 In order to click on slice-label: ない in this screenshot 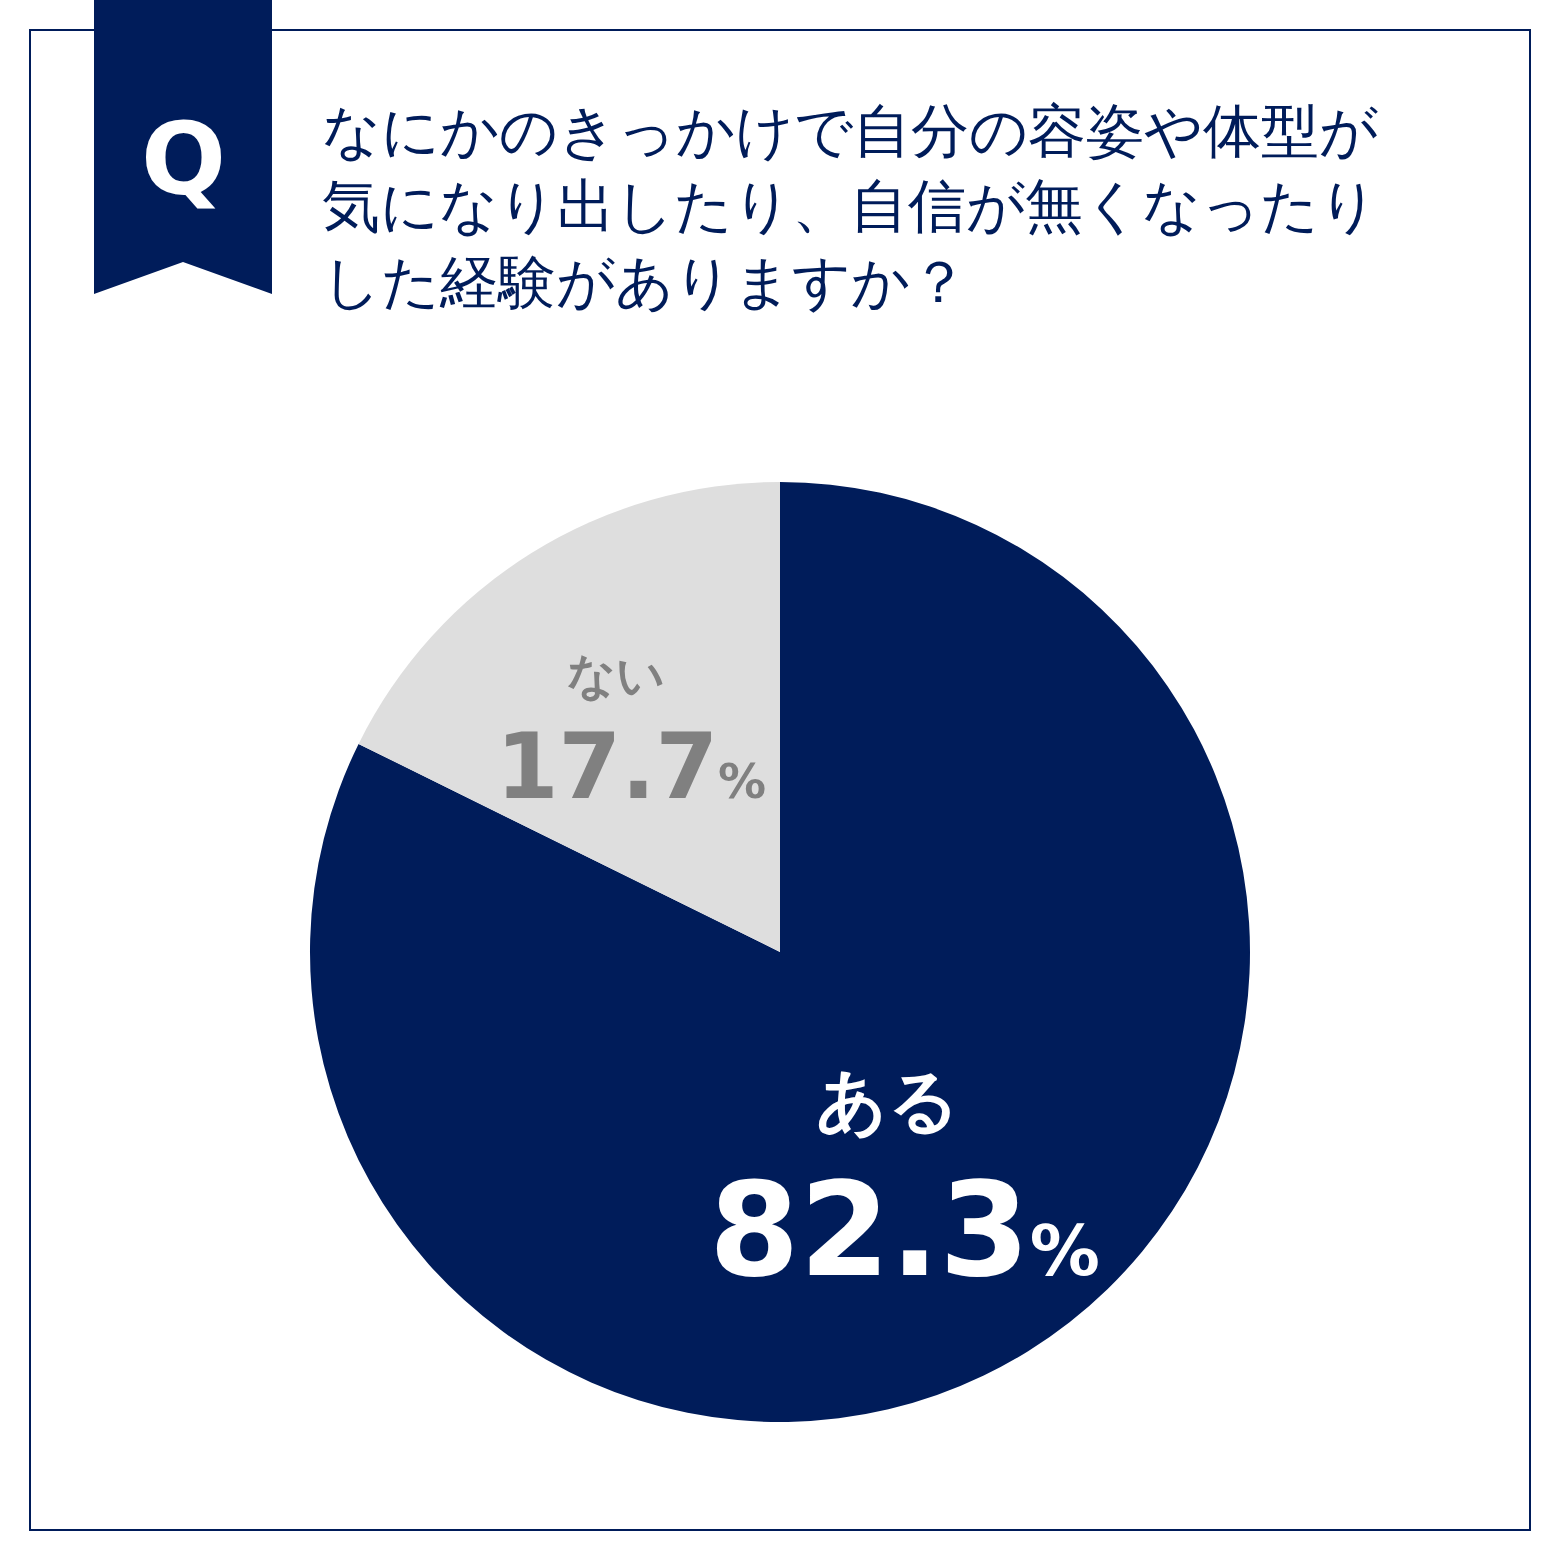, I will do `click(616, 675)`.